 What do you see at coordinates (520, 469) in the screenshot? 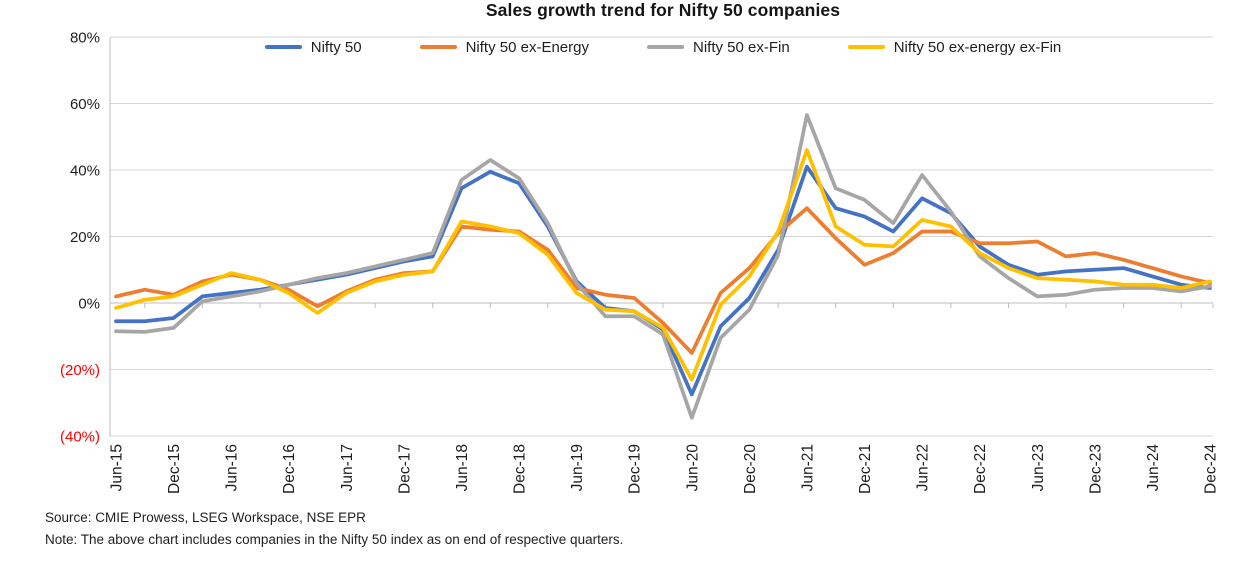
I see `x-axis-label: Dec-18` at bounding box center [520, 469].